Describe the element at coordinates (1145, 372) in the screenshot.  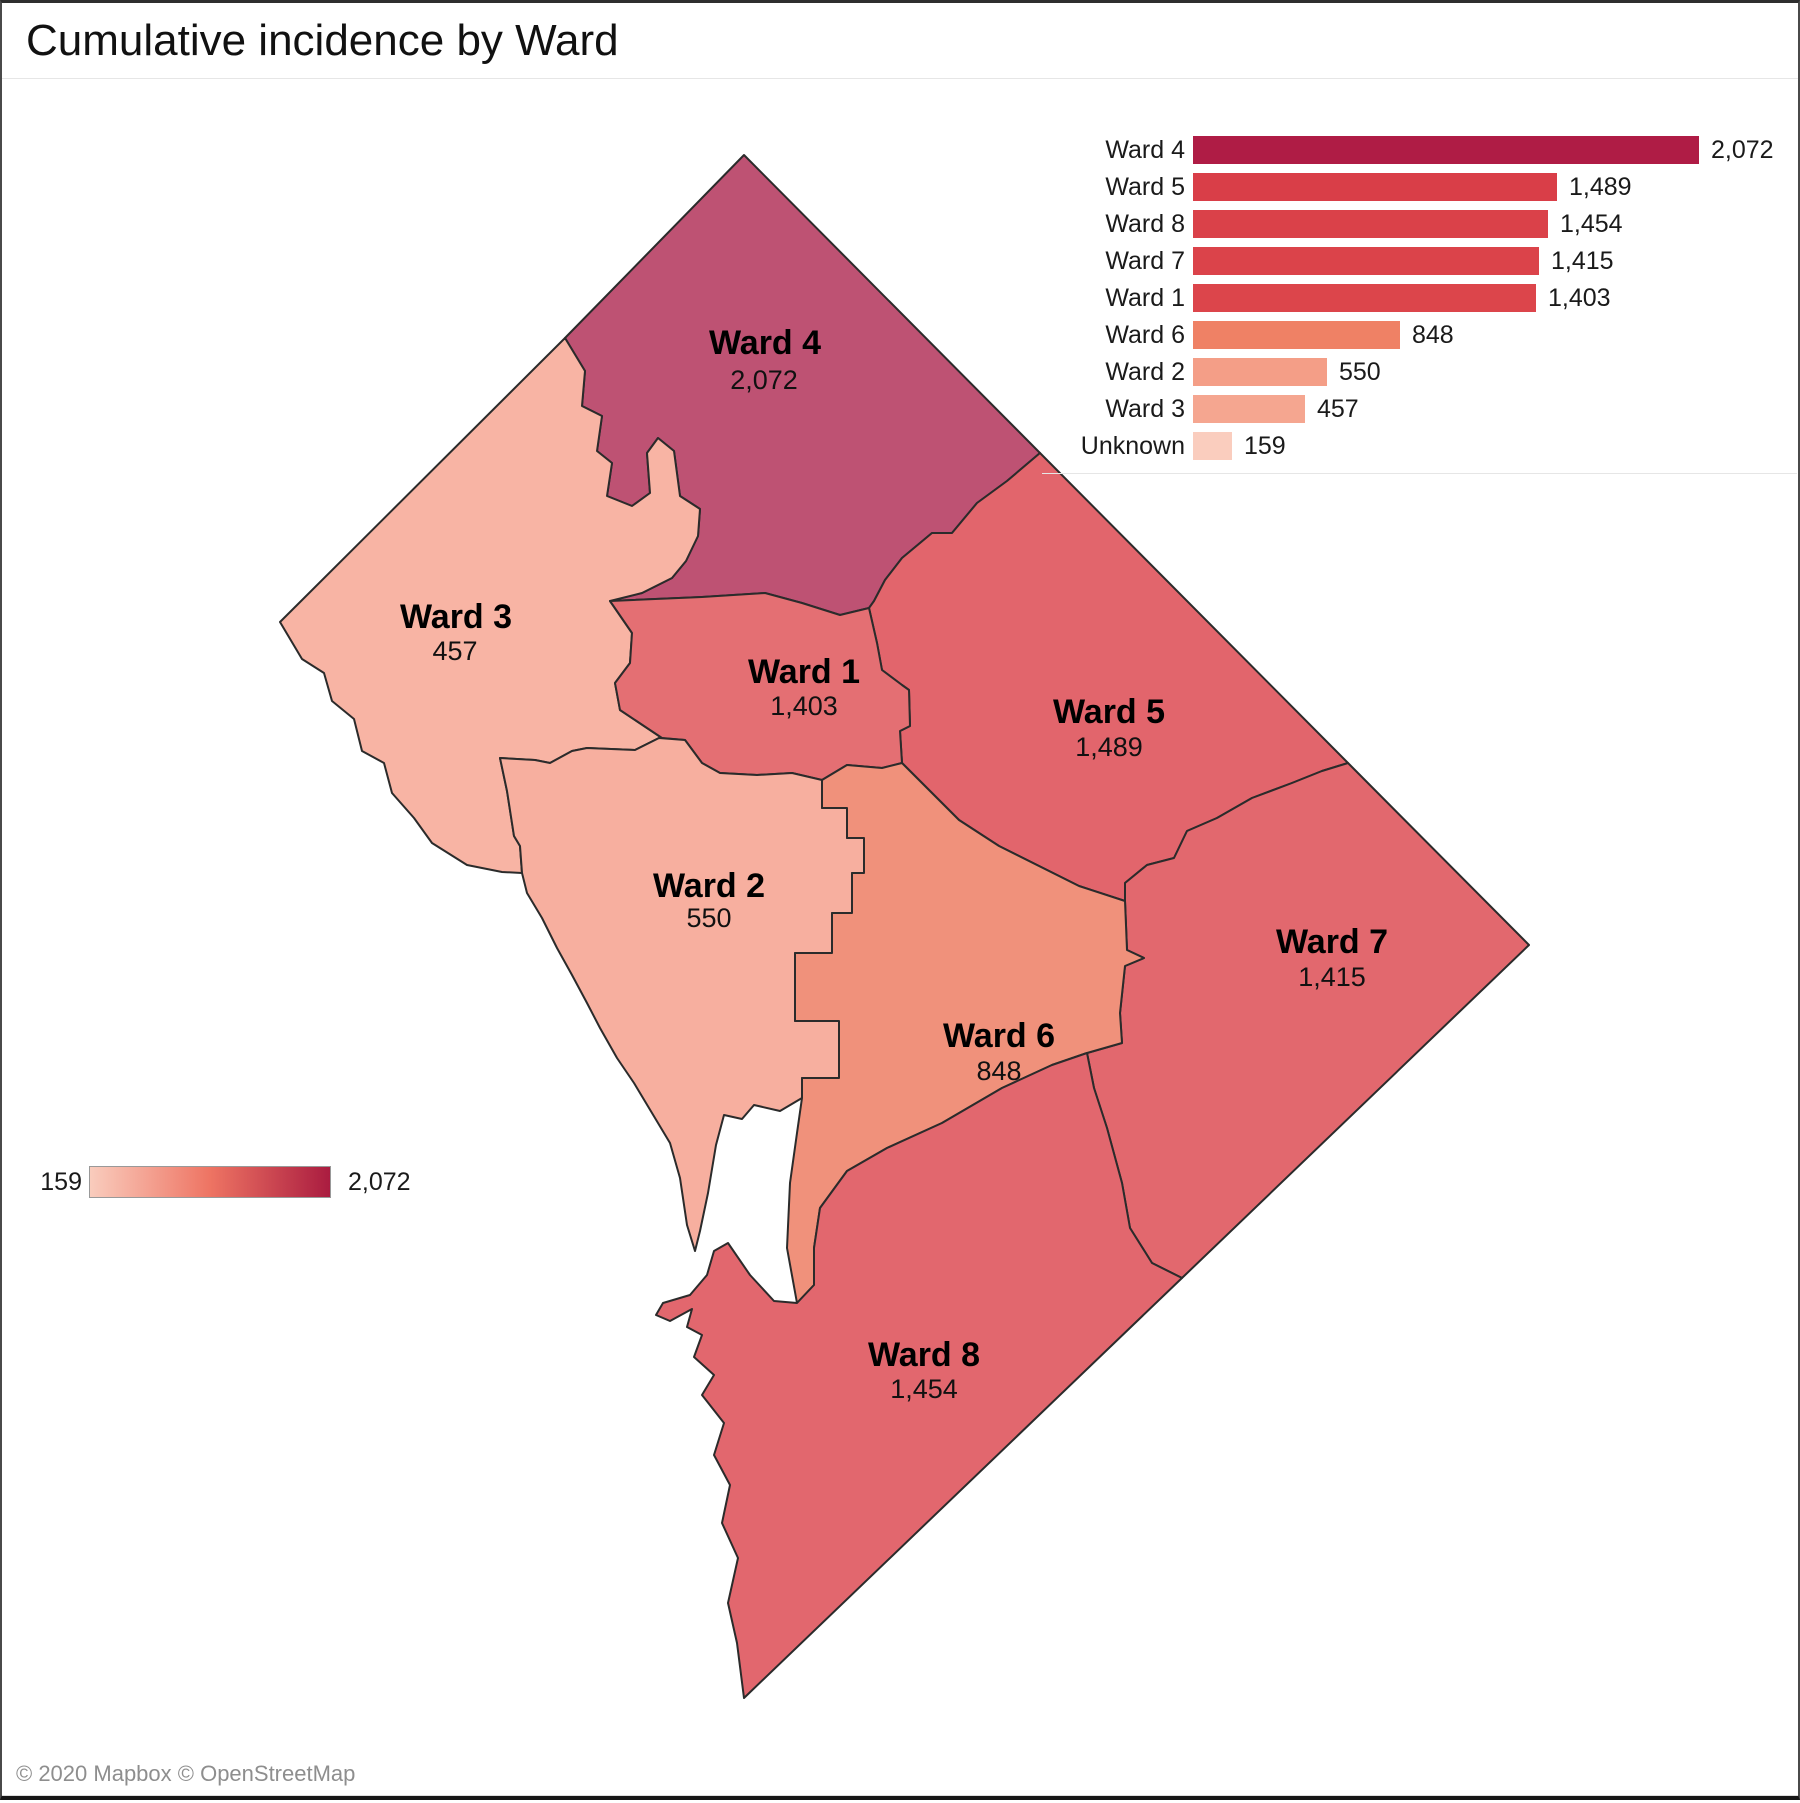
I see `bar-label-ward-2: Ward 2` at that location.